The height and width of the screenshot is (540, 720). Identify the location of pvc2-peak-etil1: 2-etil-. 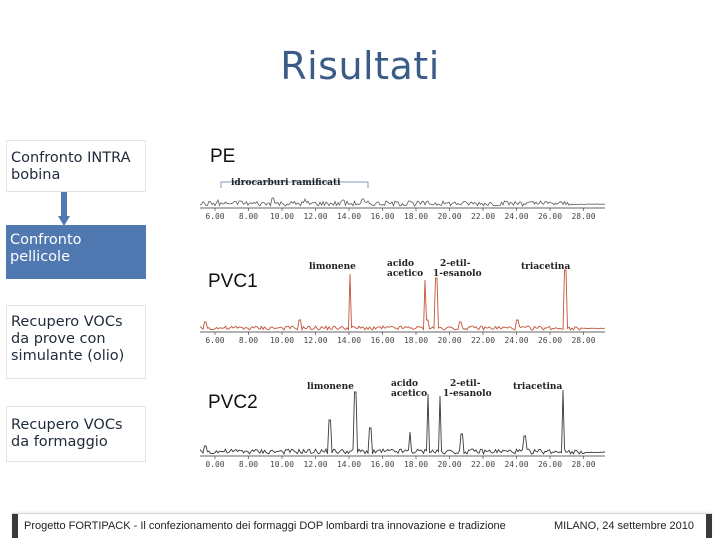
(465, 384).